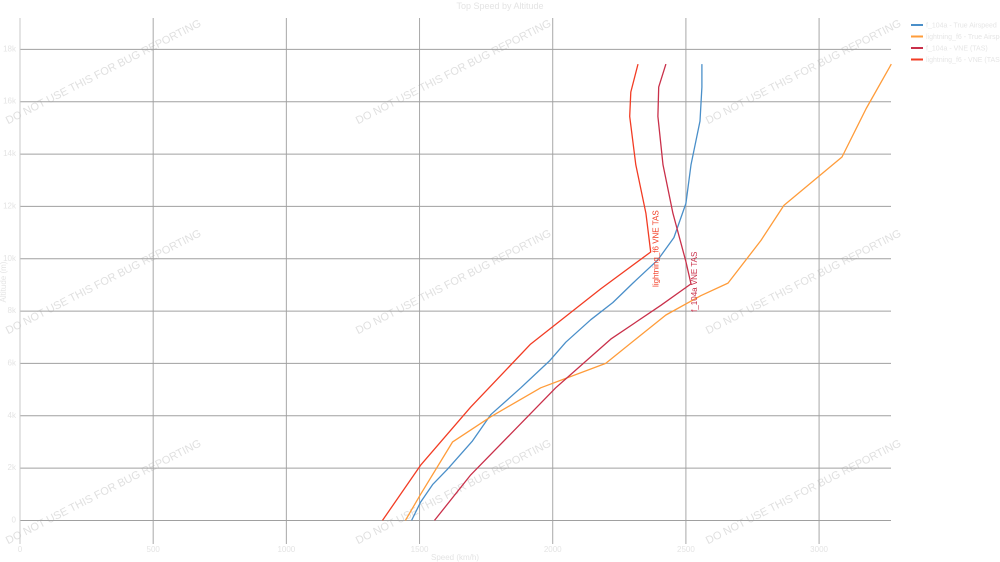 Image resolution: width=1000 pixels, height=562 pixels. Describe the element at coordinates (10, 101) in the screenshot. I see `y-tick-label: 16k` at that location.